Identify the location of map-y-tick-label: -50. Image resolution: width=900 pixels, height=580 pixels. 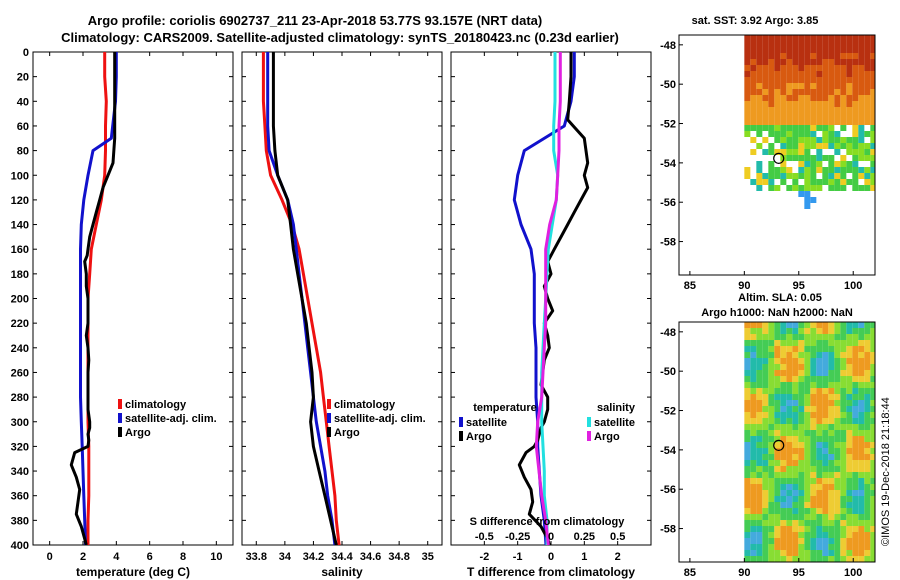
(668, 85).